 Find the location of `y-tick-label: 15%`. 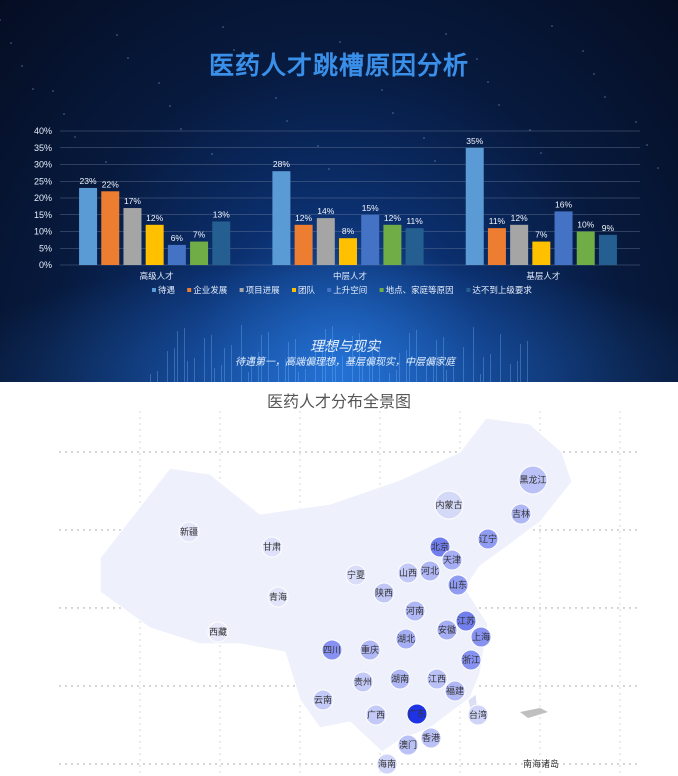

y-tick-label: 15% is located at coordinates (43, 215).